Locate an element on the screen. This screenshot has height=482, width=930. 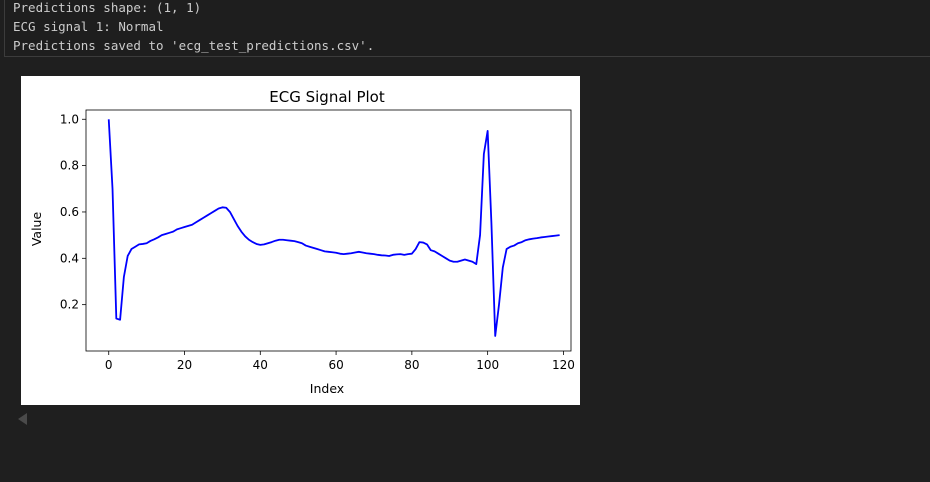
y-axis-label: Value is located at coordinates (36, 229).